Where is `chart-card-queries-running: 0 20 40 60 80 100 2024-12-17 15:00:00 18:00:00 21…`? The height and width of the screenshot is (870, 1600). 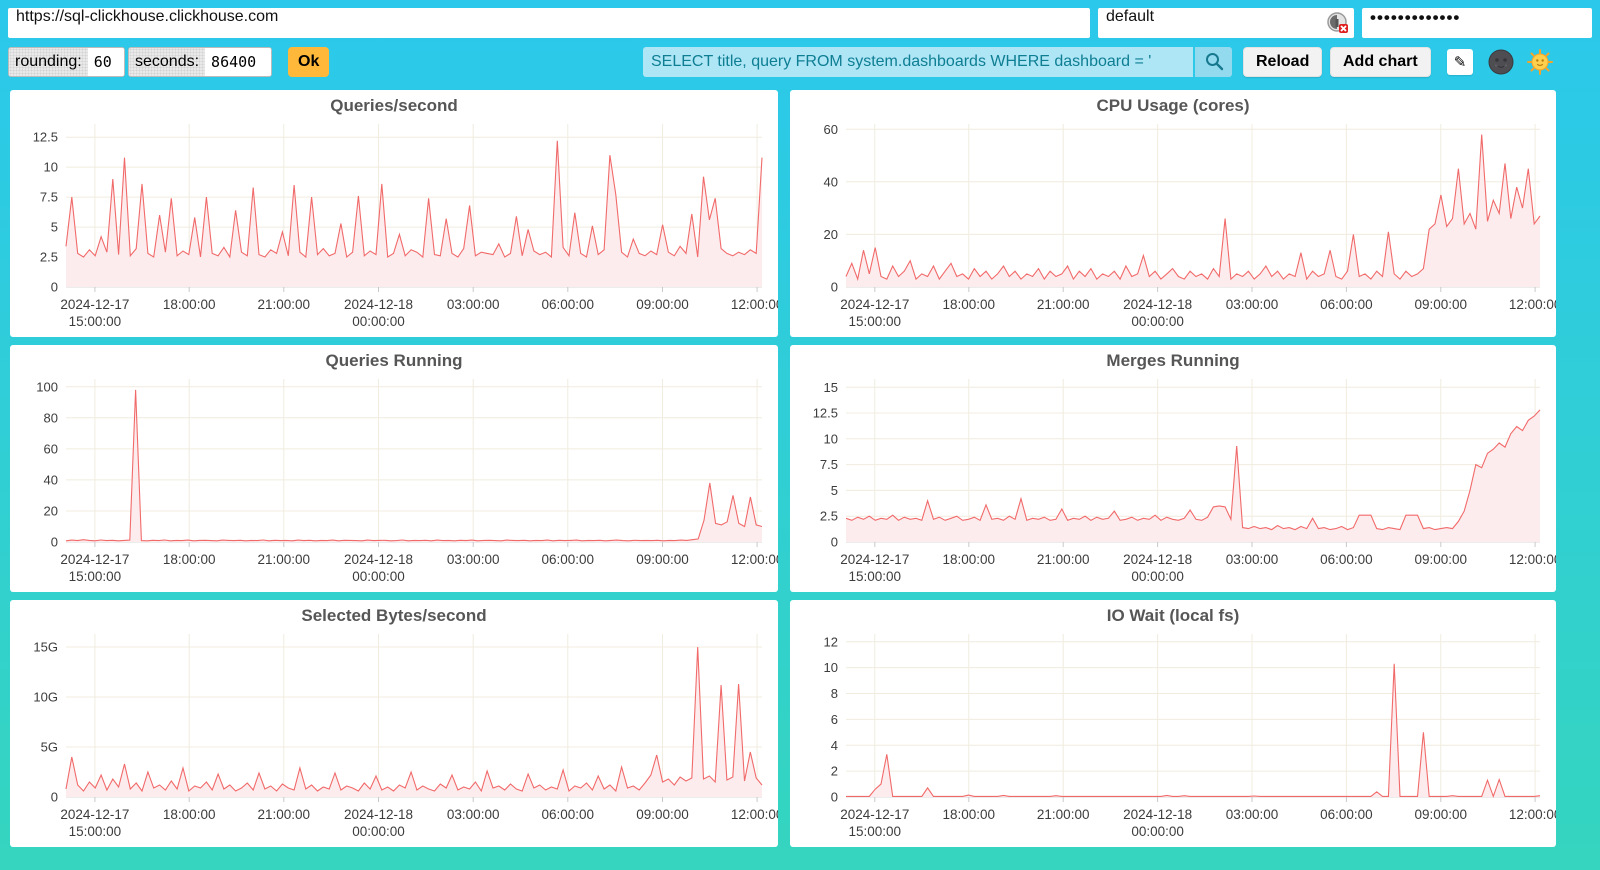 chart-card-queries-running: 0 20 40 60 80 100 2024-12-17 15:00:00 18:00:00 21… is located at coordinates (394, 468).